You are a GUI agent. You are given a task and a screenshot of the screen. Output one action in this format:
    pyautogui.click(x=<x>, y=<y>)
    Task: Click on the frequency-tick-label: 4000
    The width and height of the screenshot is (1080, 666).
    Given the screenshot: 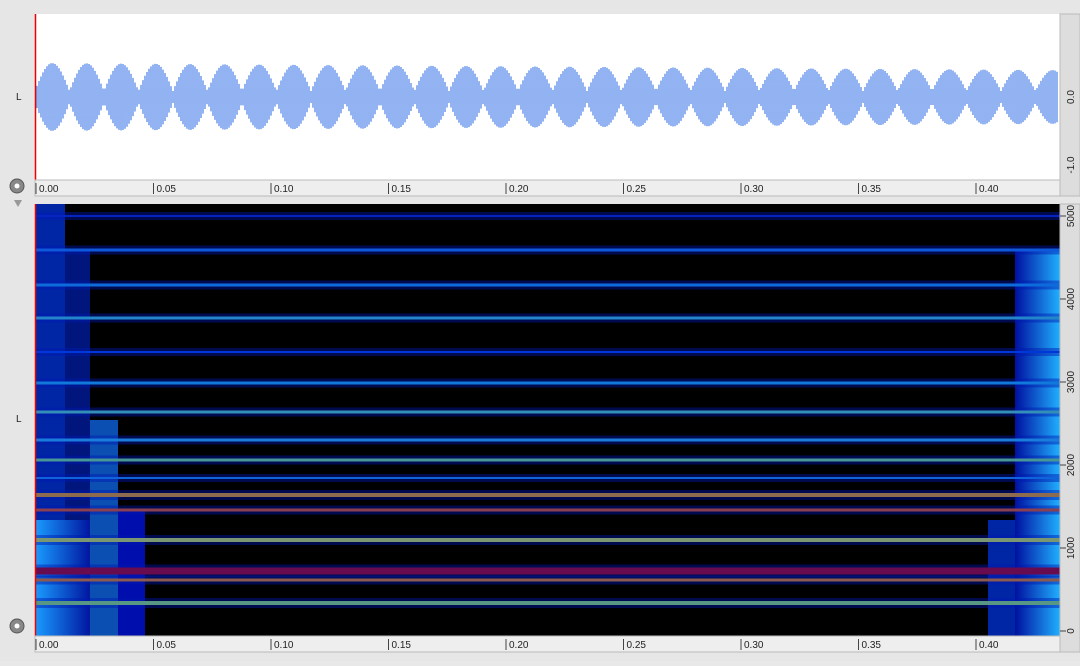 What is the action you would take?
    pyautogui.click(x=1071, y=298)
    